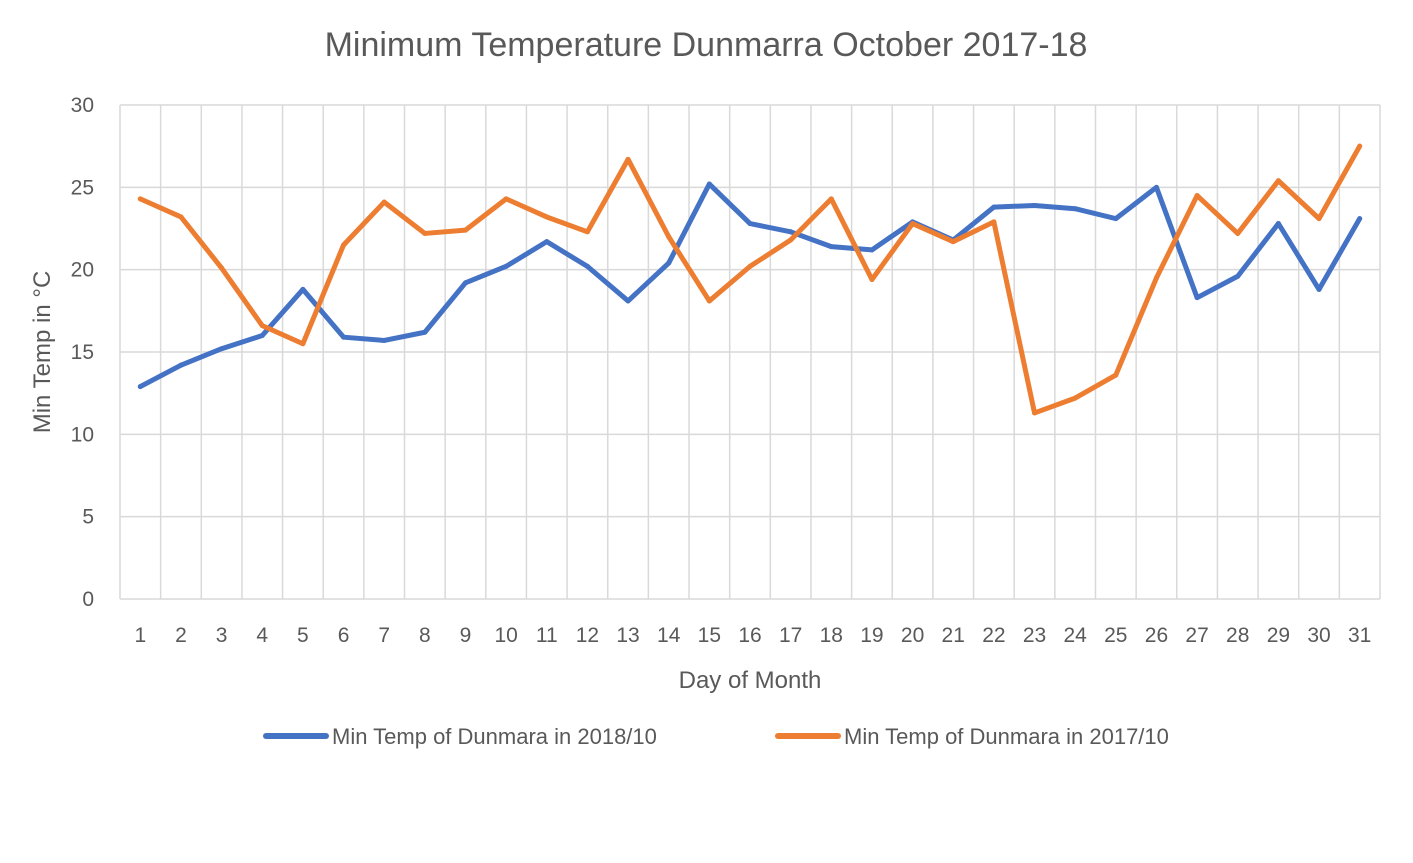 The image size is (1413, 863). Describe the element at coordinates (912, 635) in the screenshot. I see `x-tick-label-19: 20` at that location.